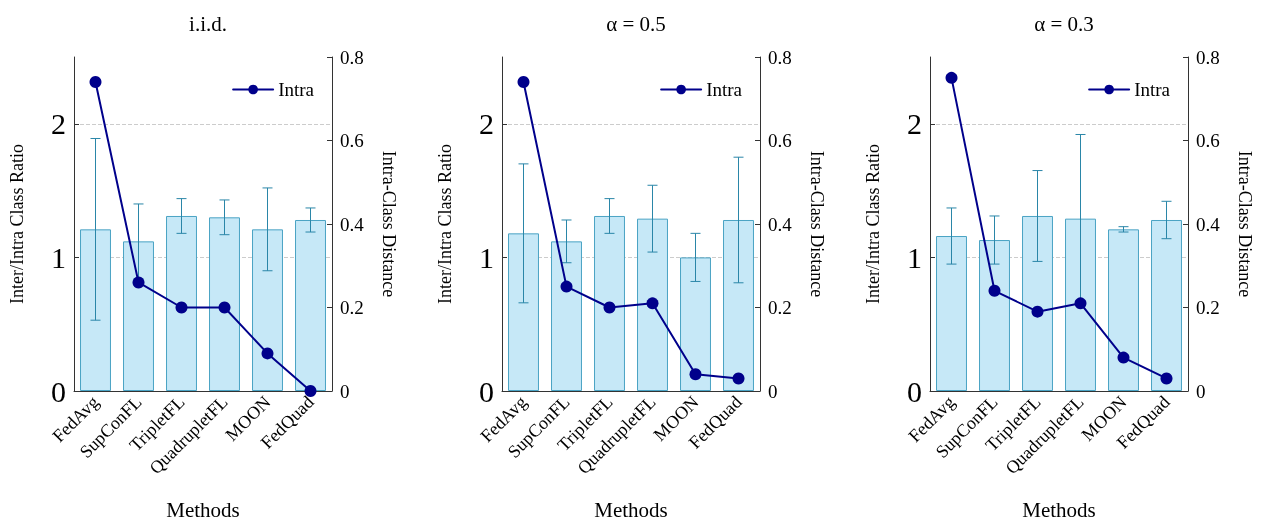 The width and height of the screenshot is (1283, 525). Describe the element at coordinates (636, 23) in the screenshot. I see `chart-title: α = 0.5` at that location.